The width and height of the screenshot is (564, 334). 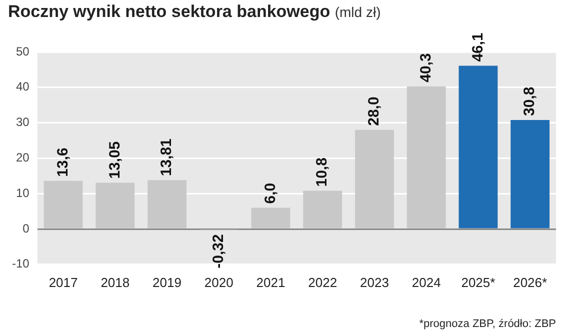 What do you see at coordinates (115, 282) in the screenshot?
I see `x-tick-label: 2018` at bounding box center [115, 282].